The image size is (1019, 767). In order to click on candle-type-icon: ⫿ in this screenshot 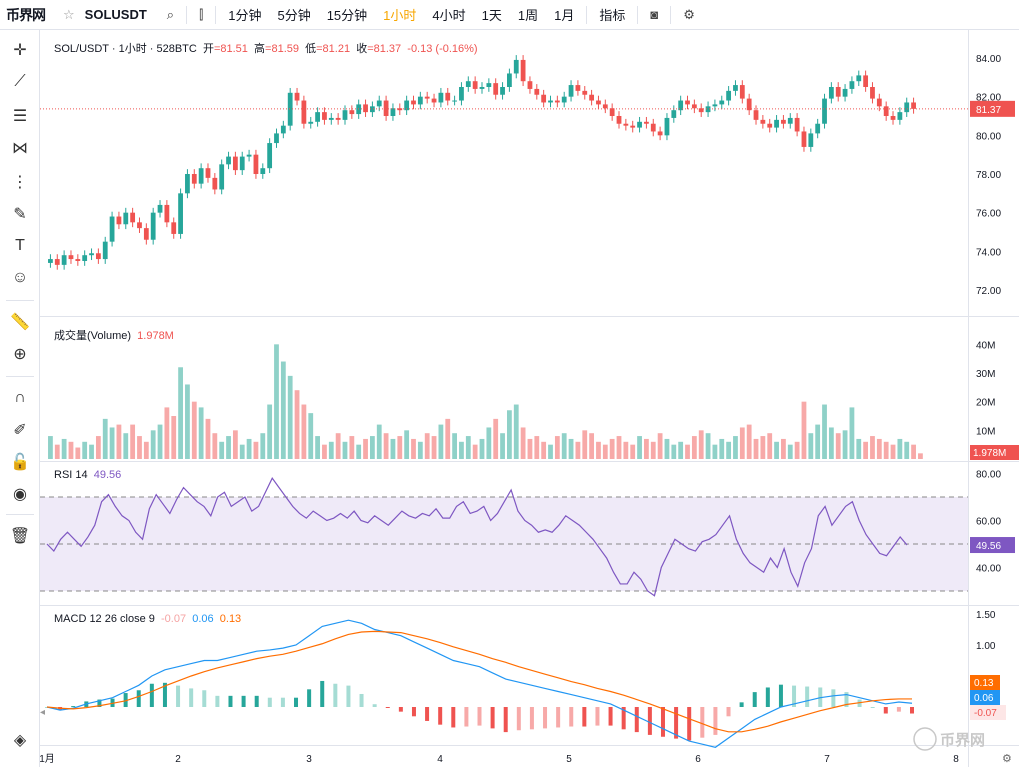, I will do `click(201, 14)`.